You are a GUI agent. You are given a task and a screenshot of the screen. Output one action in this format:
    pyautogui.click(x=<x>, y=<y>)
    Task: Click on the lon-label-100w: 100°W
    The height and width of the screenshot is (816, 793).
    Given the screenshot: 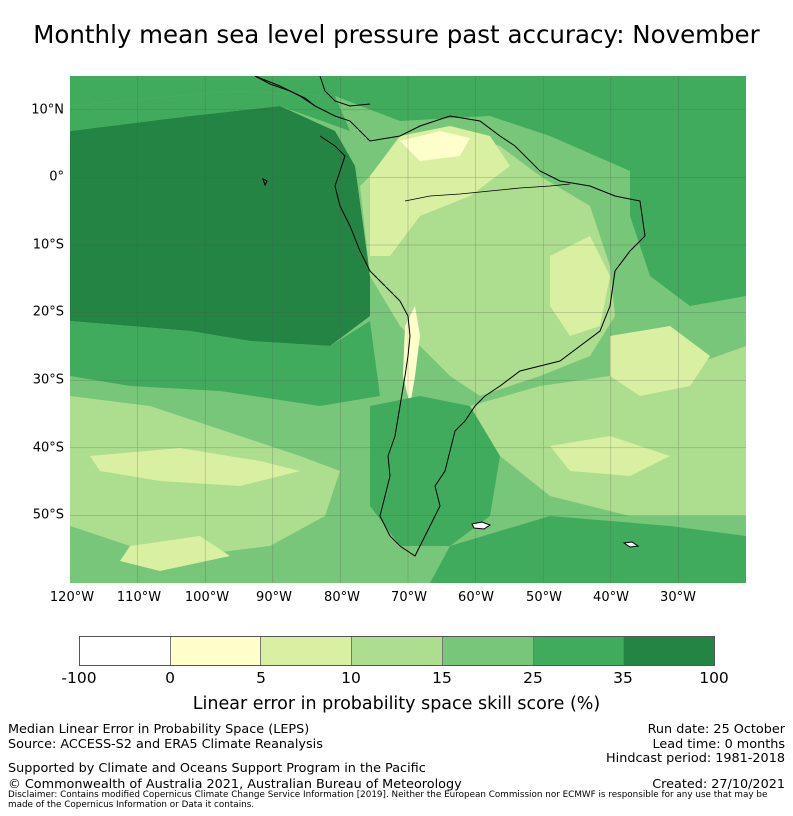 What is the action you would take?
    pyautogui.click(x=207, y=597)
    